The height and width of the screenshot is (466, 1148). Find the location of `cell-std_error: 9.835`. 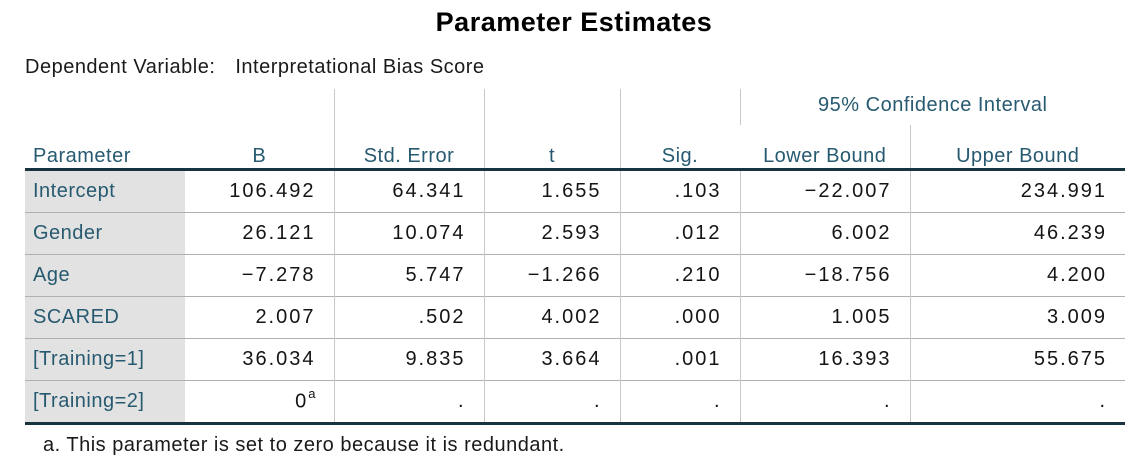

cell-std_error: 9.835 is located at coordinates (408, 359).